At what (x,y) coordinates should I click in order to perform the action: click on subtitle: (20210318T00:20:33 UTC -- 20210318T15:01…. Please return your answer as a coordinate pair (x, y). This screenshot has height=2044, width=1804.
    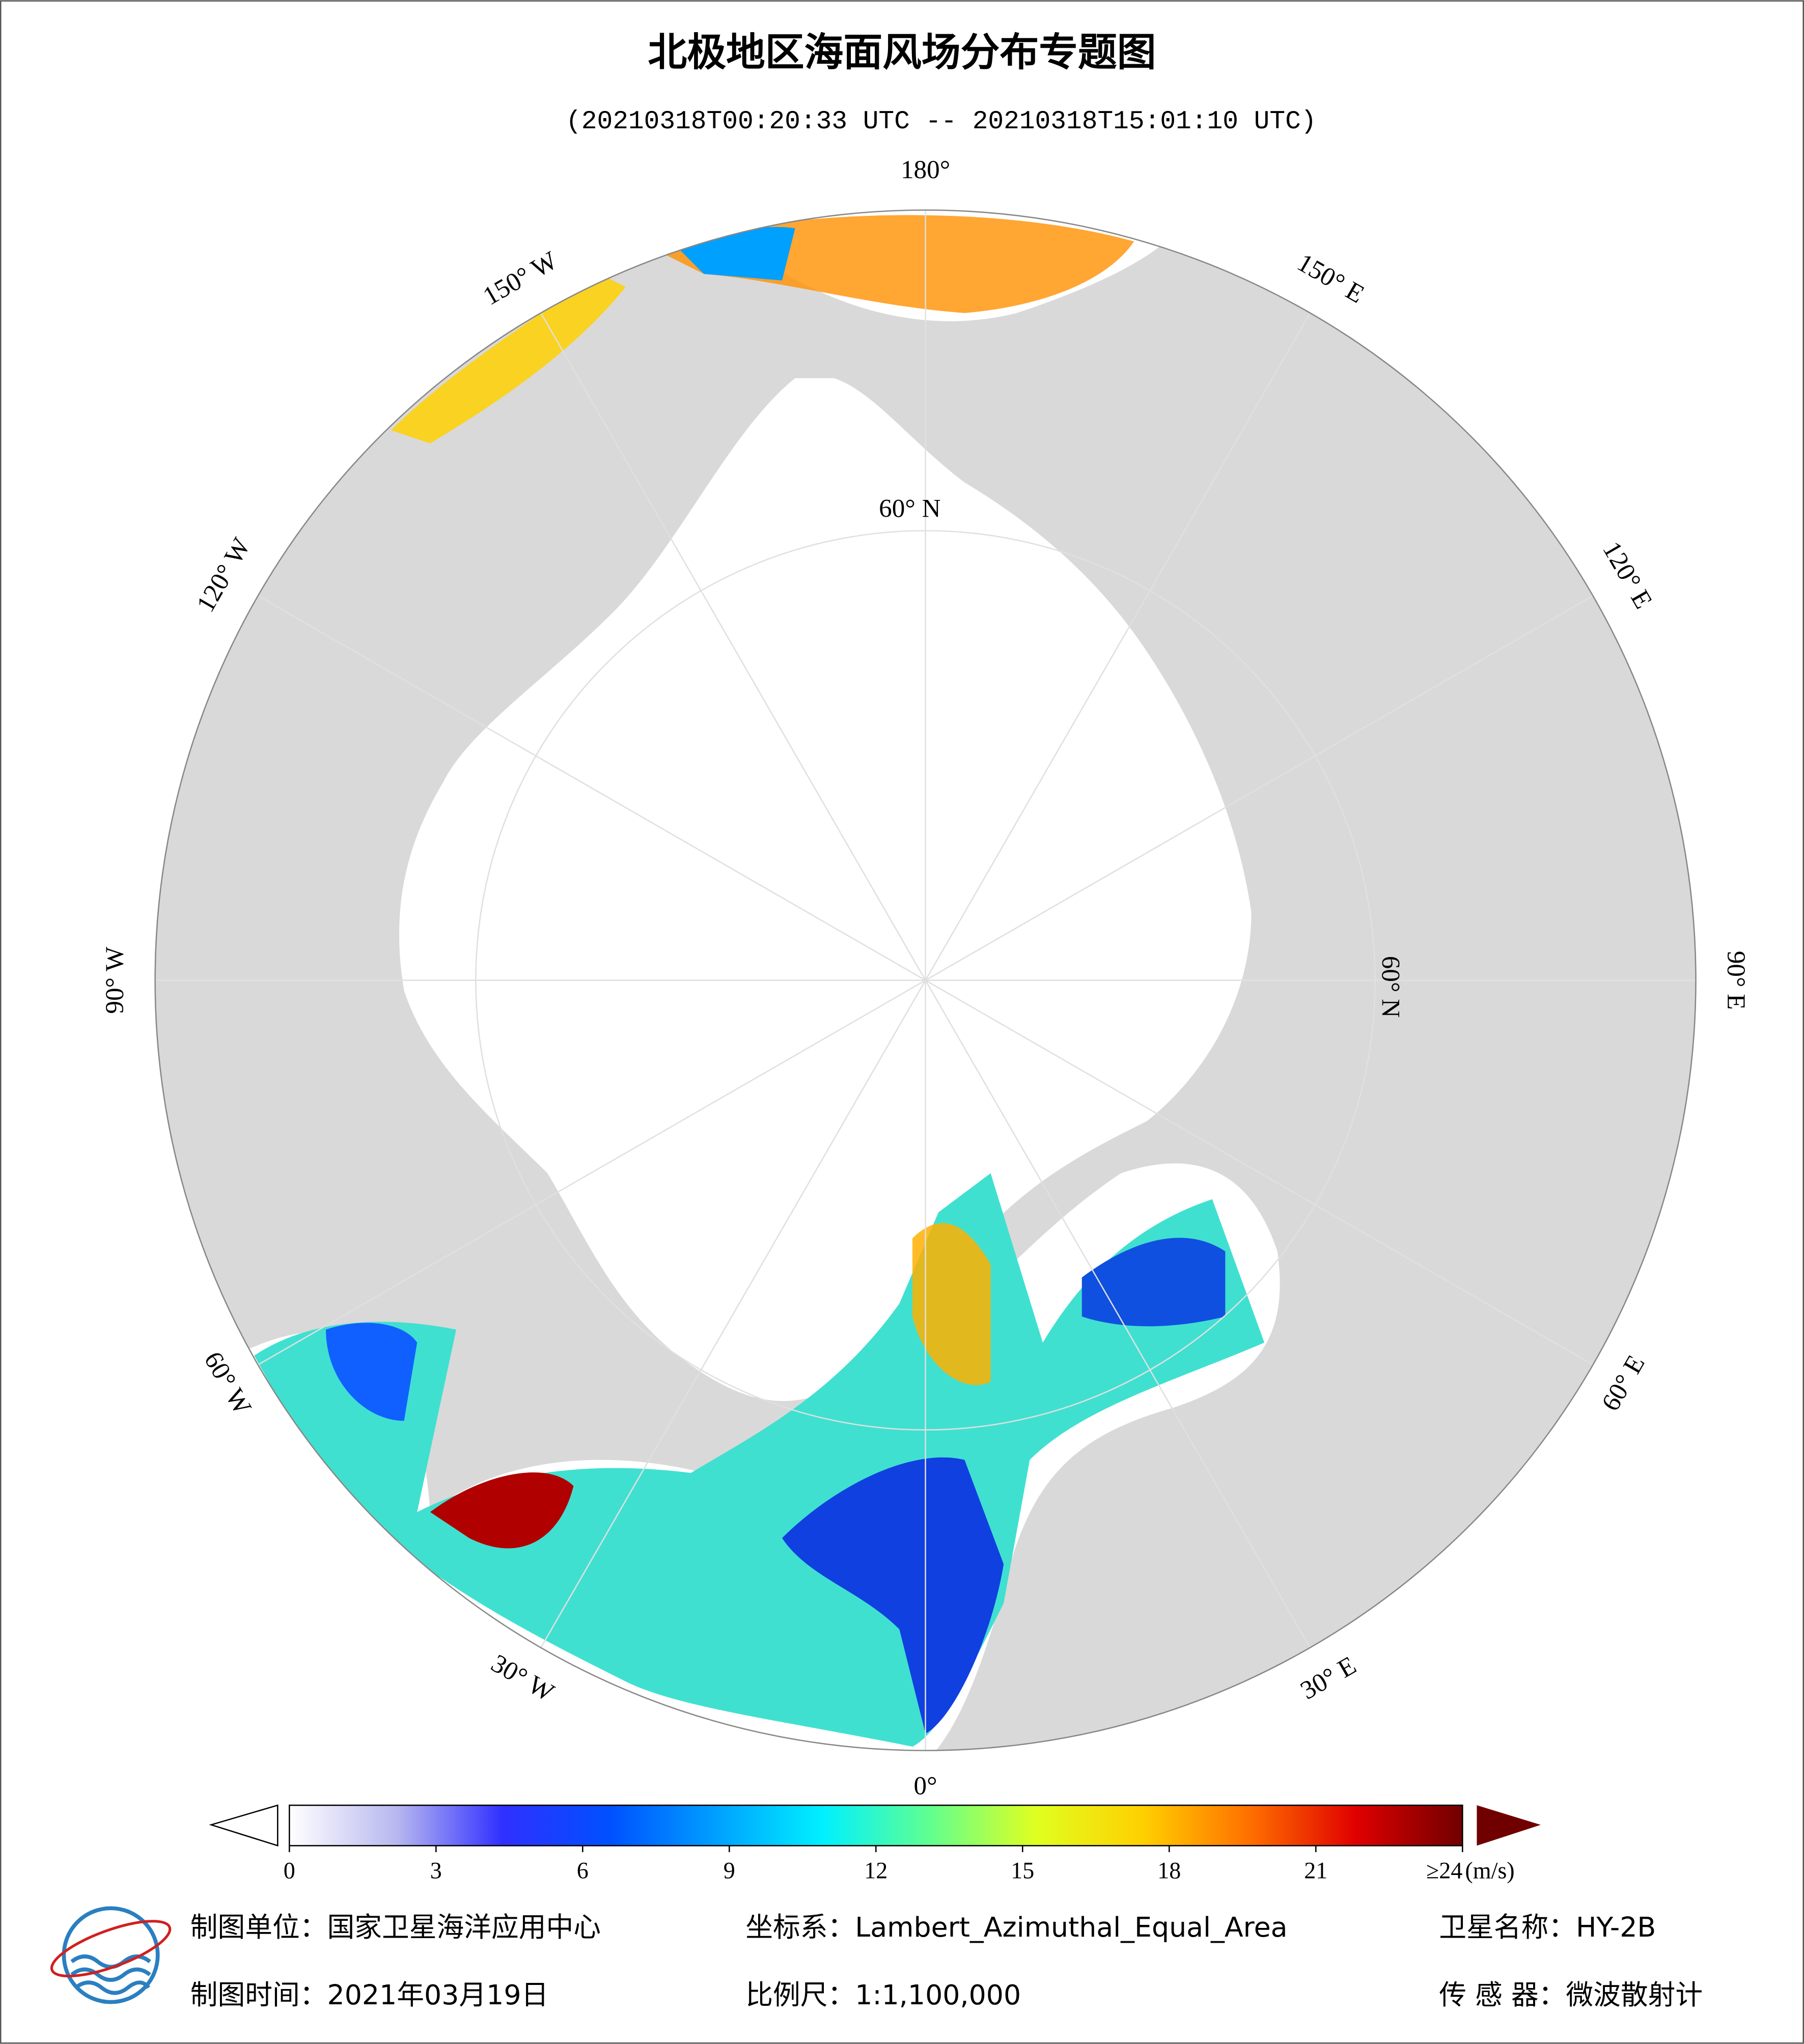
    Looking at the image, I should click on (941, 121).